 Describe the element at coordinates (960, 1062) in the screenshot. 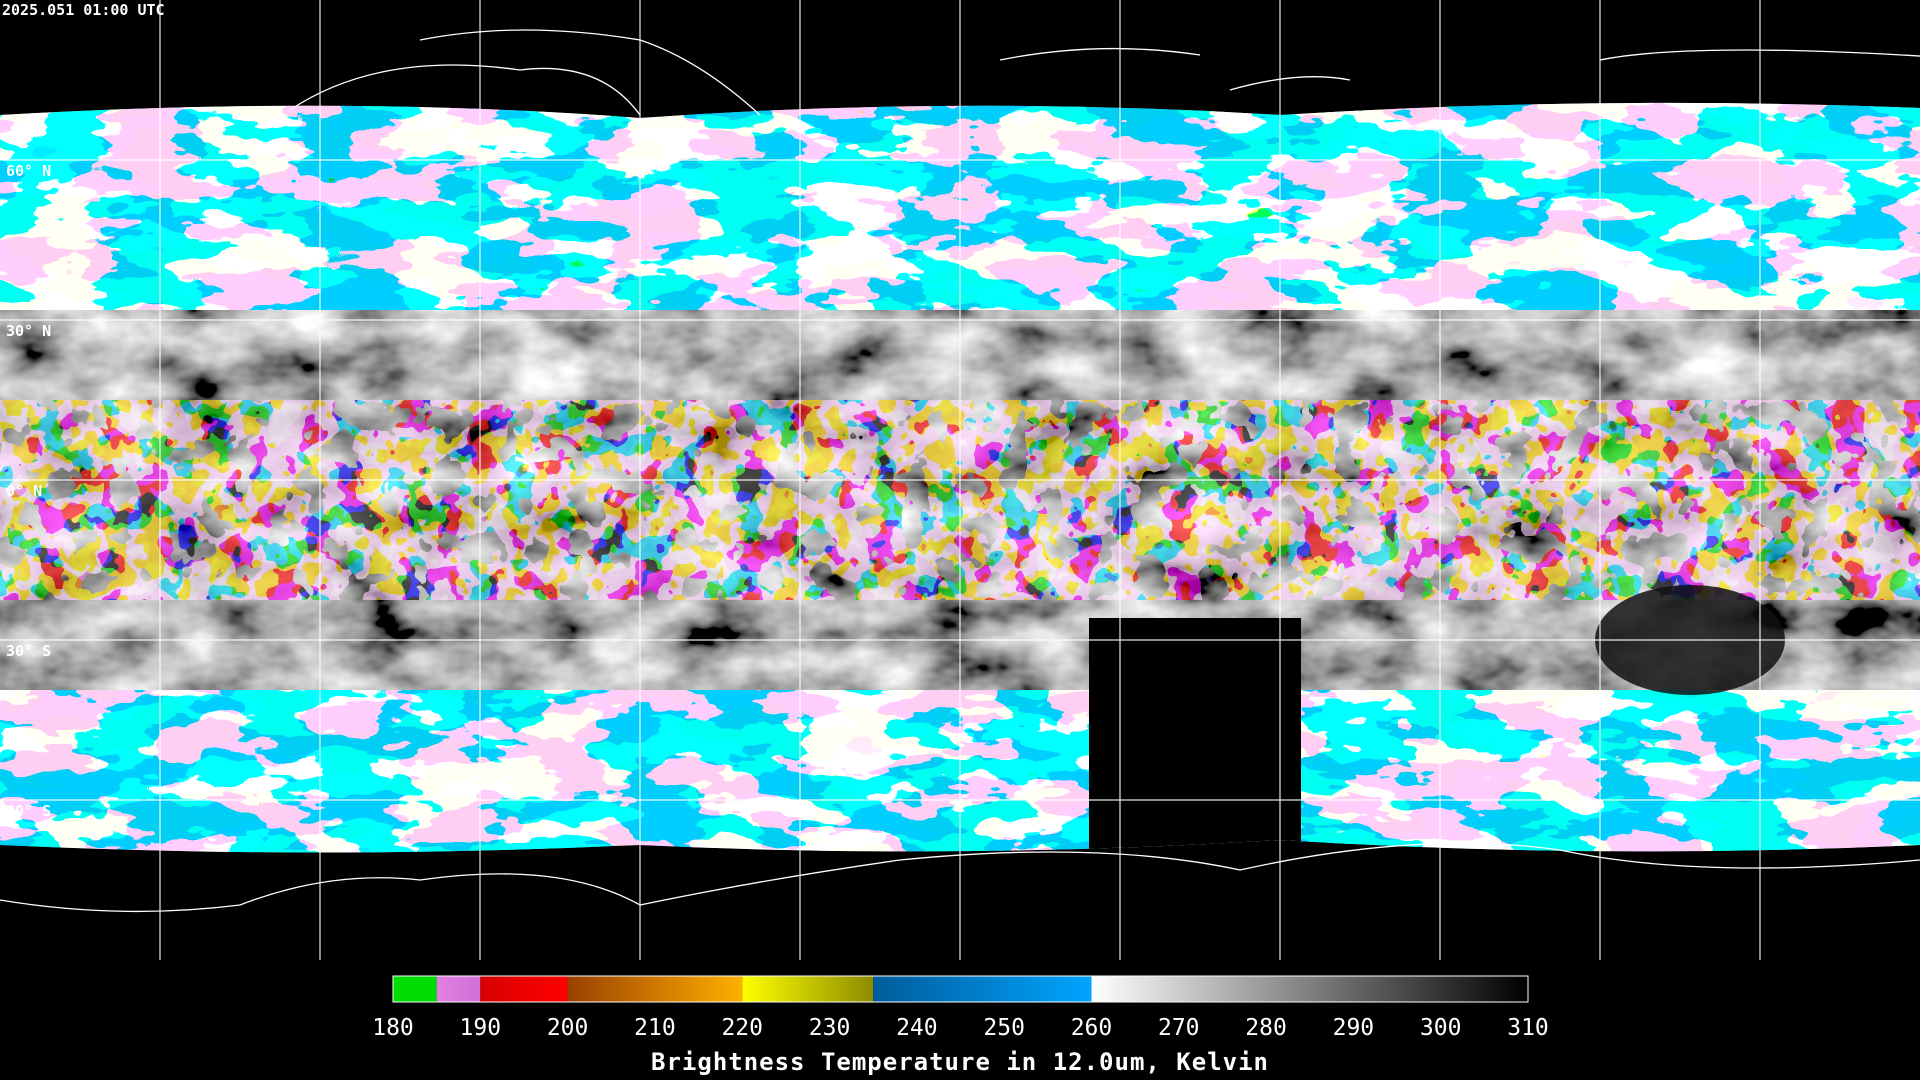

I see `colorbar-label: Brightness Temperature in 12.0um, Kelvin` at that location.